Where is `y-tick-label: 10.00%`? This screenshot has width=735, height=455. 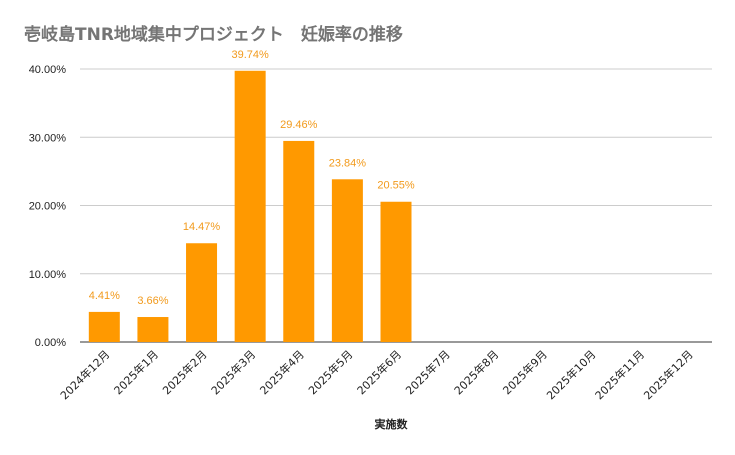 y-tick-label: 10.00% is located at coordinates (48, 275).